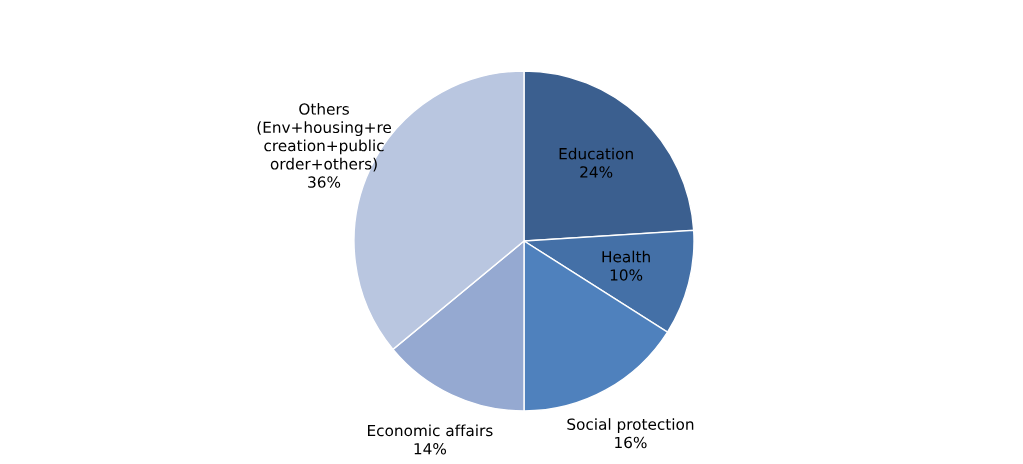  I want to click on slice-label: Others (Env+housing+re creation+public order+others), so click(324, 137).